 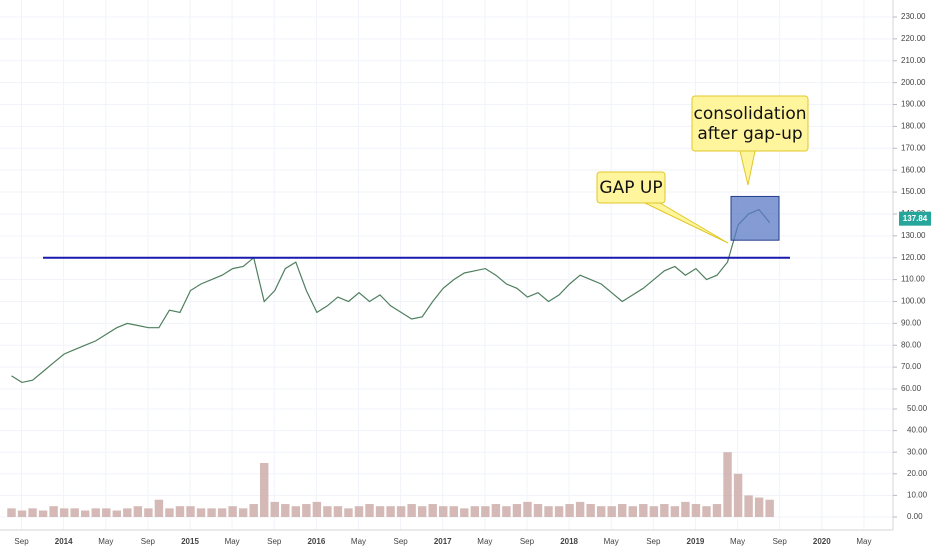 What do you see at coordinates (696, 541) in the screenshot?
I see `x-tick-label: 2019` at bounding box center [696, 541].